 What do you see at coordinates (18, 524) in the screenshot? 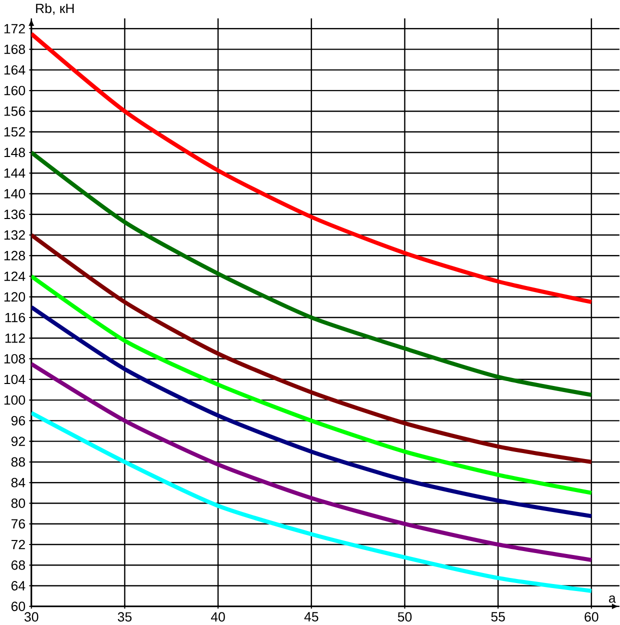
I see `y-tick-label: 76` at bounding box center [18, 524].